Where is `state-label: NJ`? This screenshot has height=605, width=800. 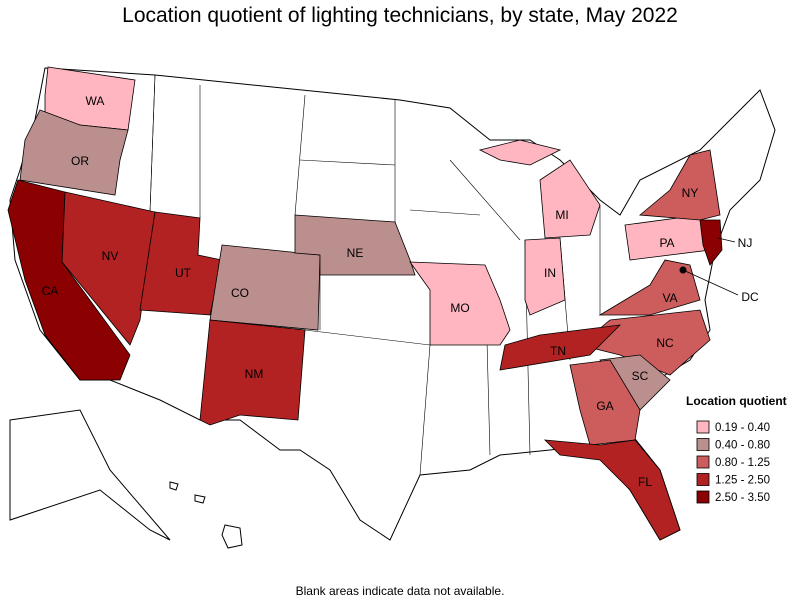
state-label: NJ is located at coordinates (745, 243).